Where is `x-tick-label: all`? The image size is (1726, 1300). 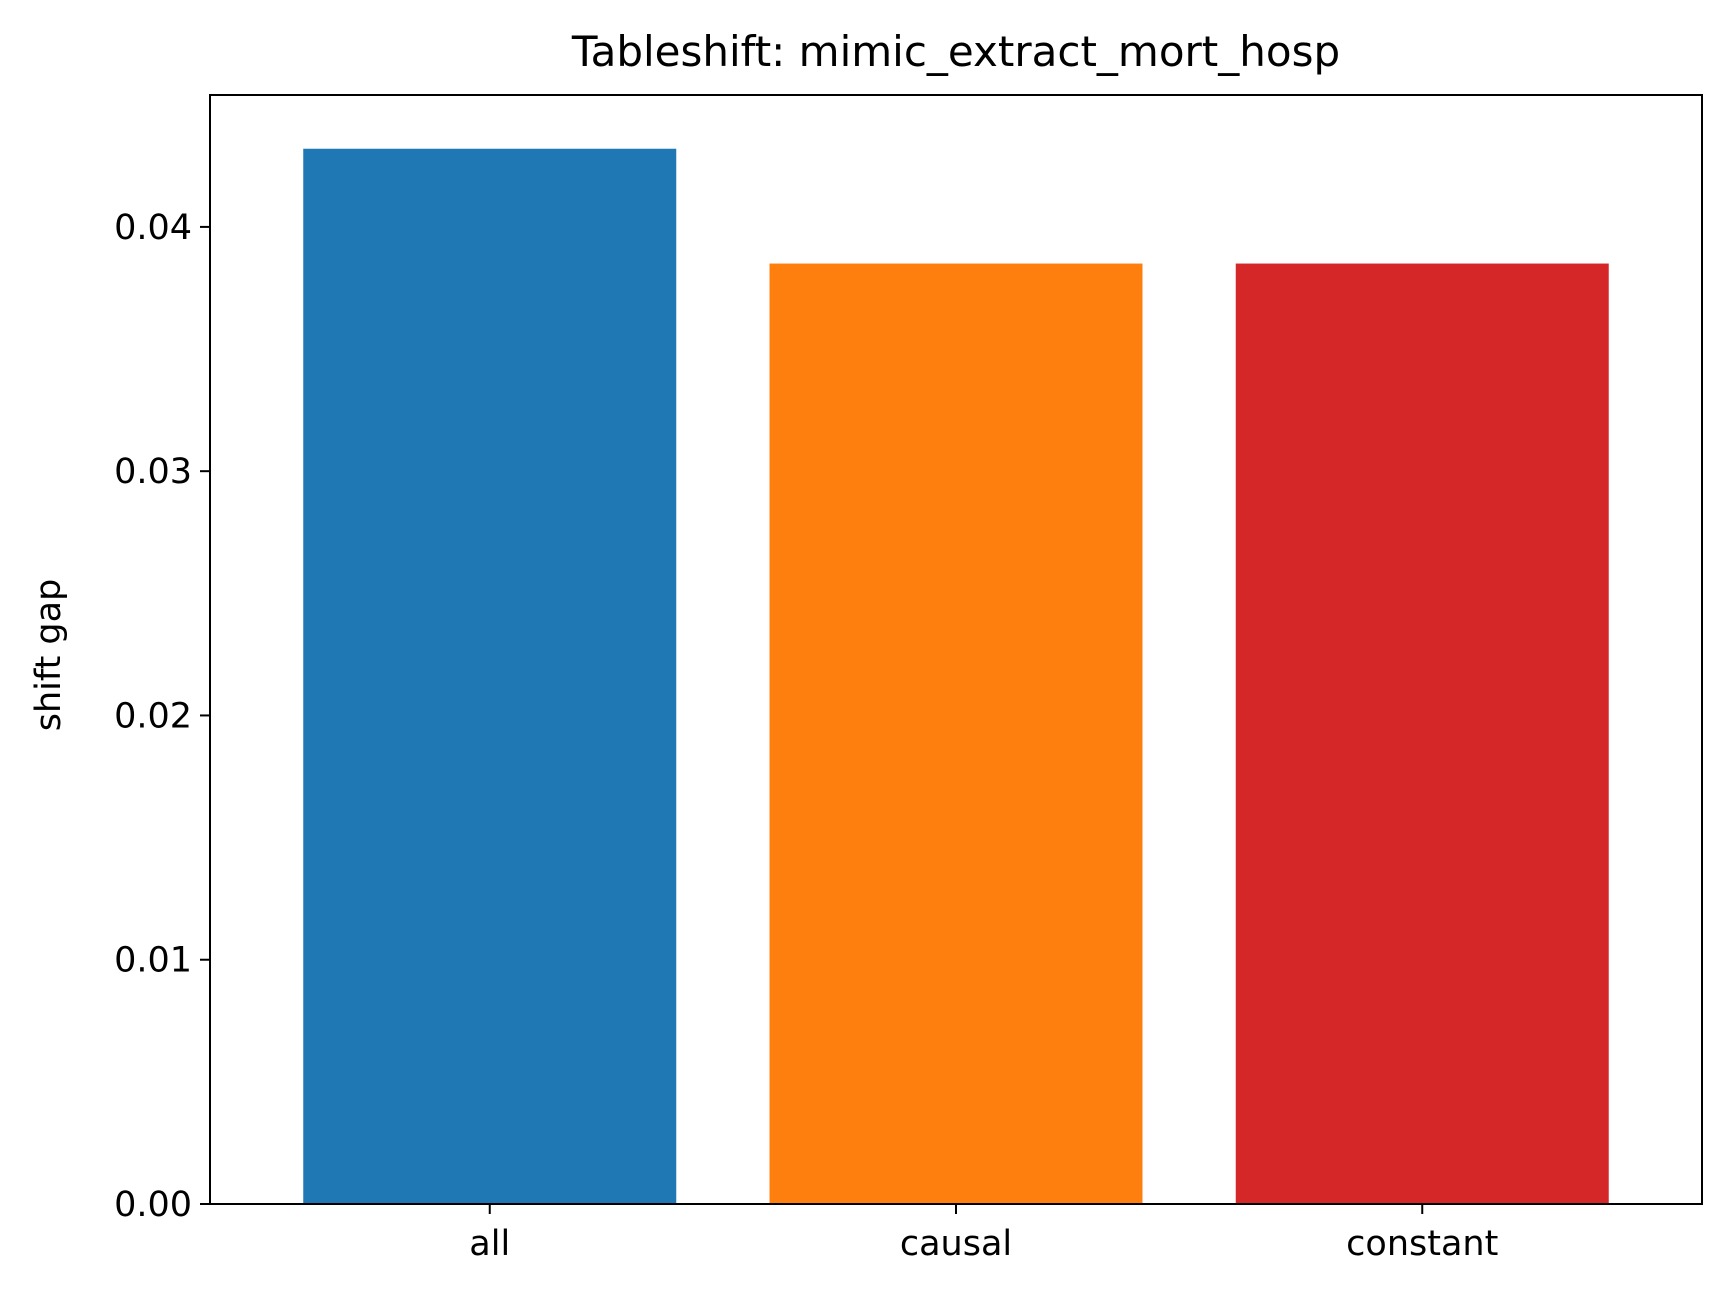 x-tick-label: all is located at coordinates (489, 1244).